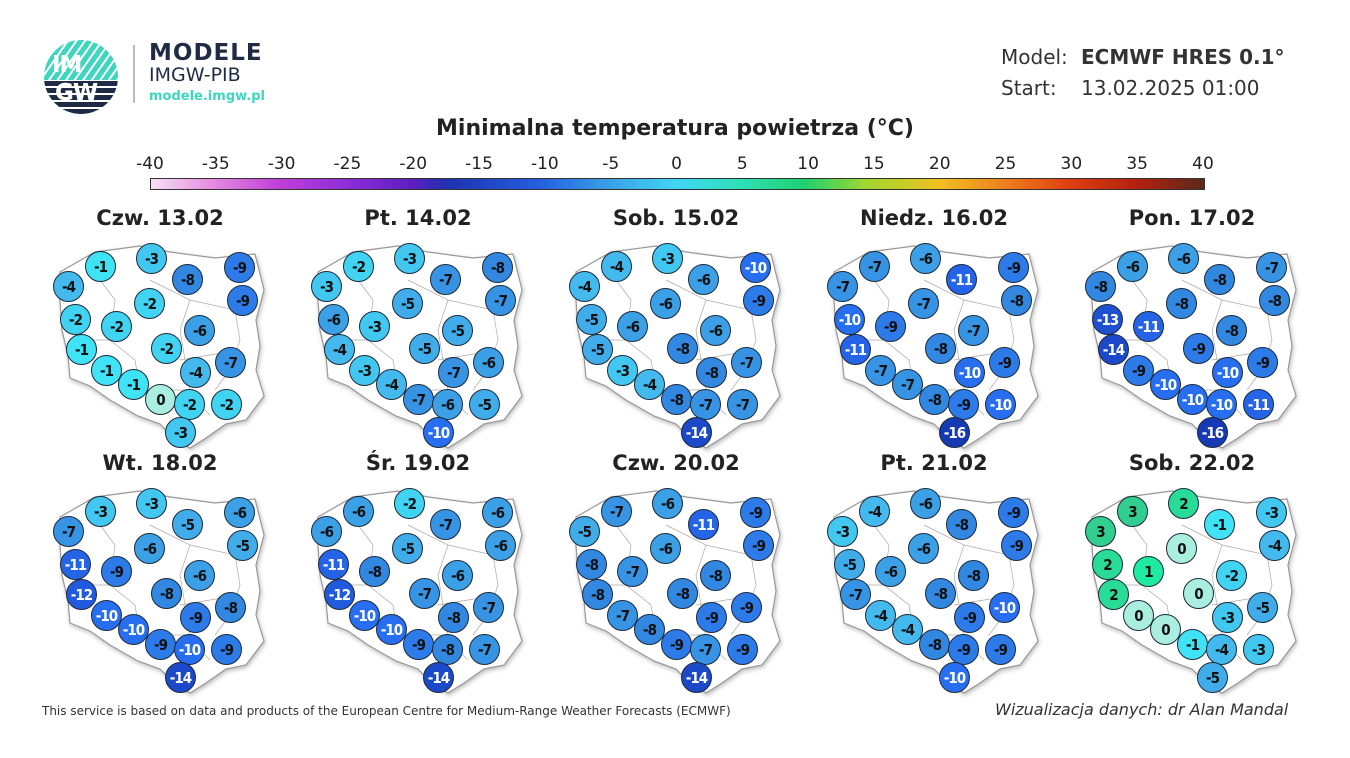 This screenshot has width=1350, height=758. What do you see at coordinates (808, 164) in the screenshot?
I see `colorbar-tick: 10` at bounding box center [808, 164].